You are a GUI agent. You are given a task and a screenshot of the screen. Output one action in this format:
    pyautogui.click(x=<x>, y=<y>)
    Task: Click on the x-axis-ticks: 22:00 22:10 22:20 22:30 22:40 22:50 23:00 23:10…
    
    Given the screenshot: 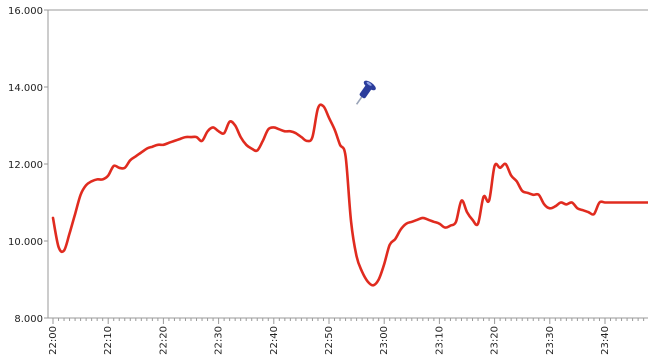 What is the action you would take?
    pyautogui.click(x=346, y=336)
    